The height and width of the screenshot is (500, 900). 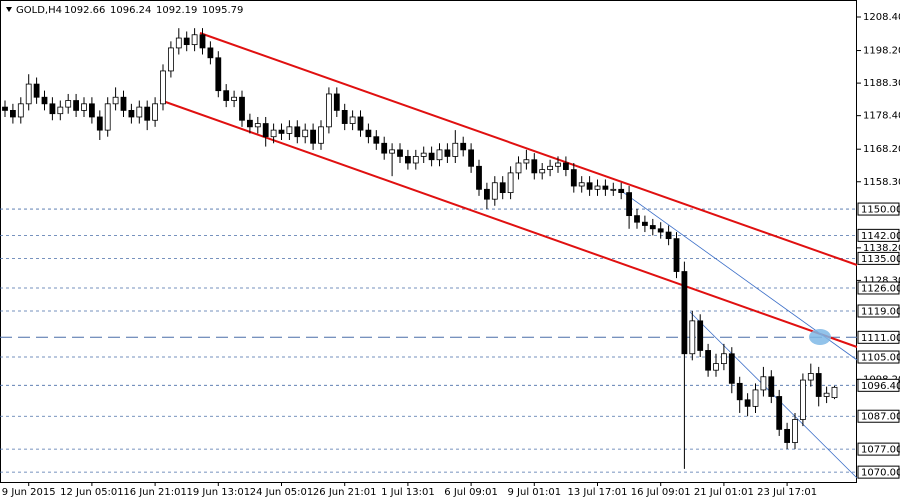 I want to click on y-tick-label: 1178.40, so click(x=881, y=116).